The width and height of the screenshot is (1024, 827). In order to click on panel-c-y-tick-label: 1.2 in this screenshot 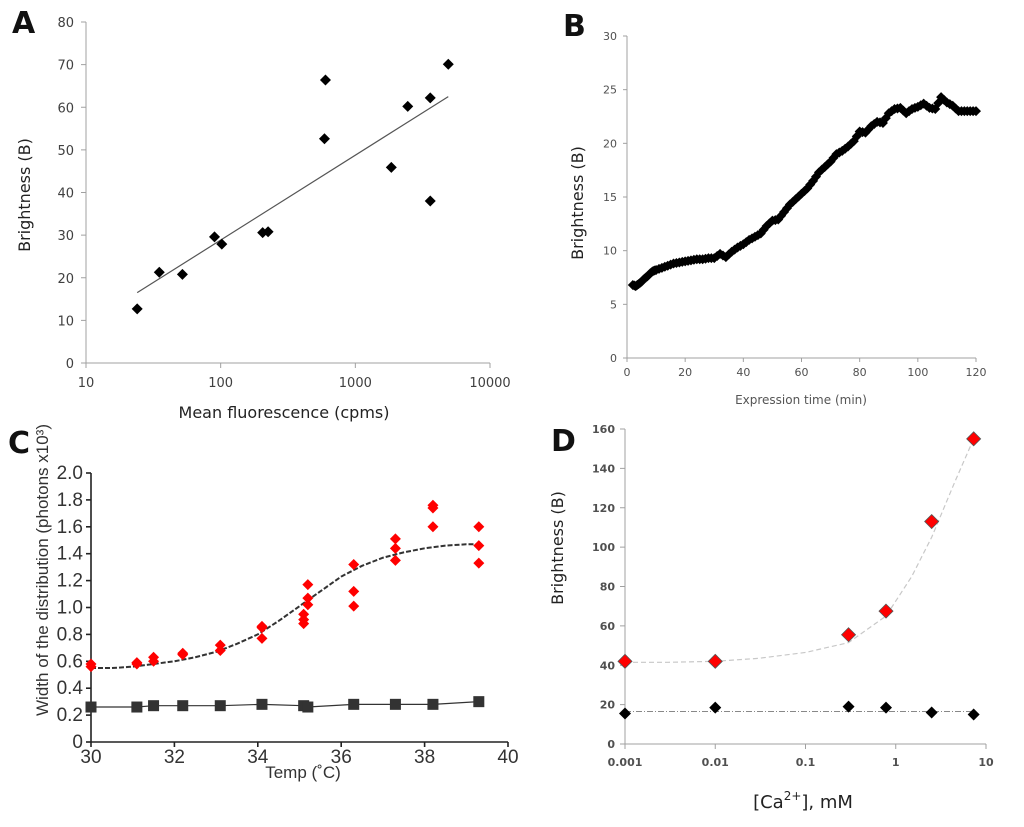, I will do `click(70, 581)`.